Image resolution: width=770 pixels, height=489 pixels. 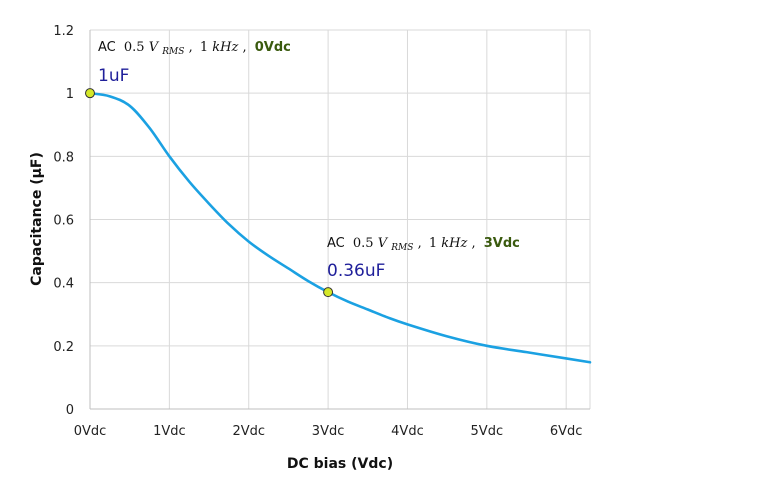 What do you see at coordinates (407, 431) in the screenshot?
I see `x-tick-label: 4Vdc` at bounding box center [407, 431].